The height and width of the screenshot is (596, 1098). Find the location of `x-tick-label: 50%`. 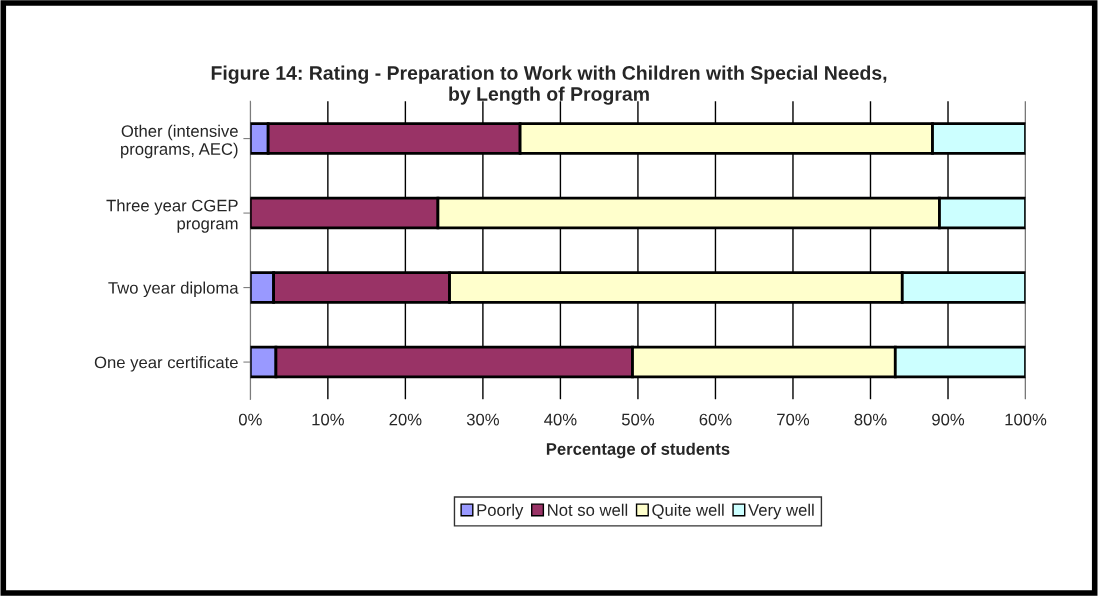

x-tick-label: 50% is located at coordinates (638, 419).